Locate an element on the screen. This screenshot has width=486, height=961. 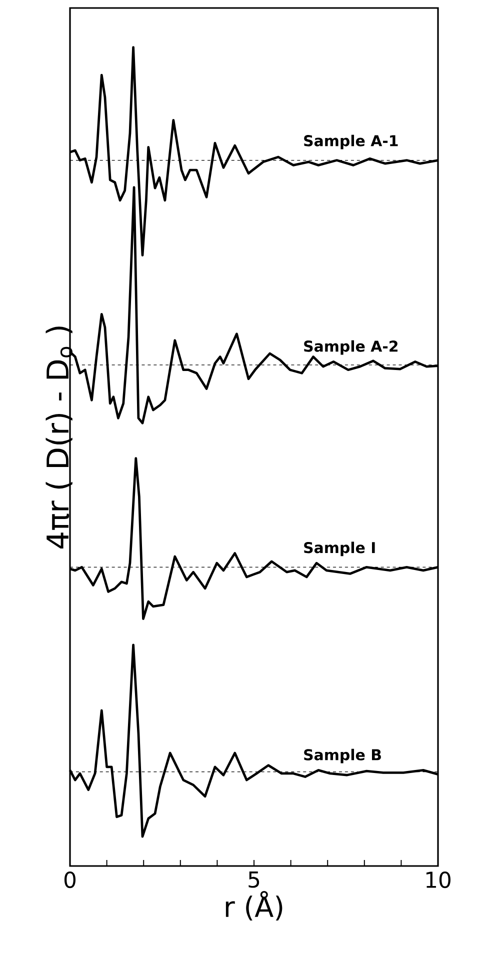
series-label: Sample B is located at coordinates (342, 756).